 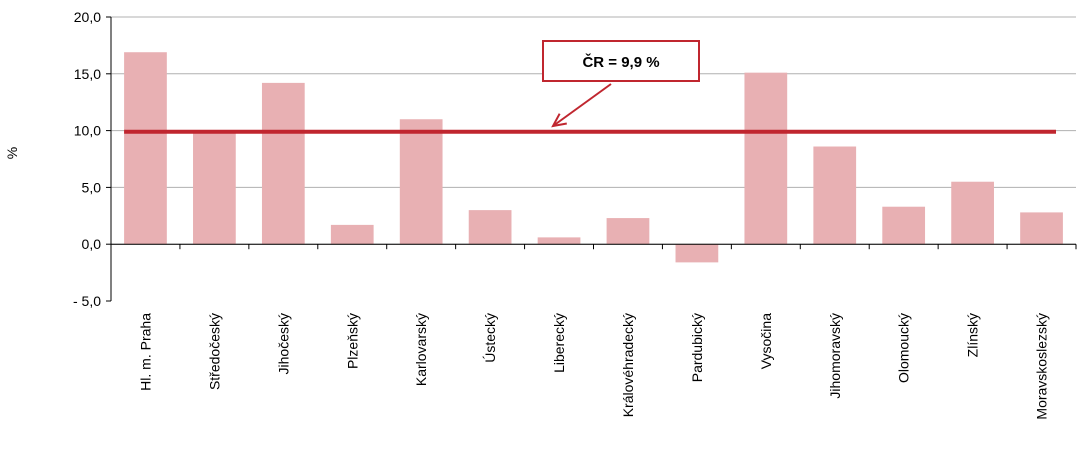 I want to click on y-tick-labels: 20,0 15,0 10,0 5,0 0,0 - 5,0, so click(x=87, y=159).